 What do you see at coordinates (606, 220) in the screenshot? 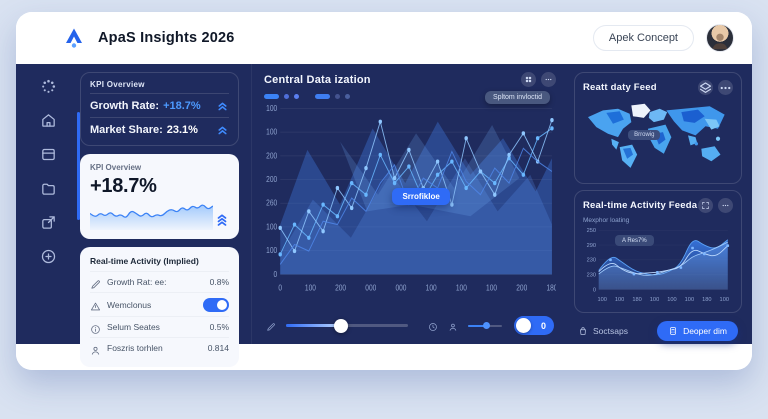
I see `feed-panel-subtitle: Mexphor loating` at bounding box center [606, 220].